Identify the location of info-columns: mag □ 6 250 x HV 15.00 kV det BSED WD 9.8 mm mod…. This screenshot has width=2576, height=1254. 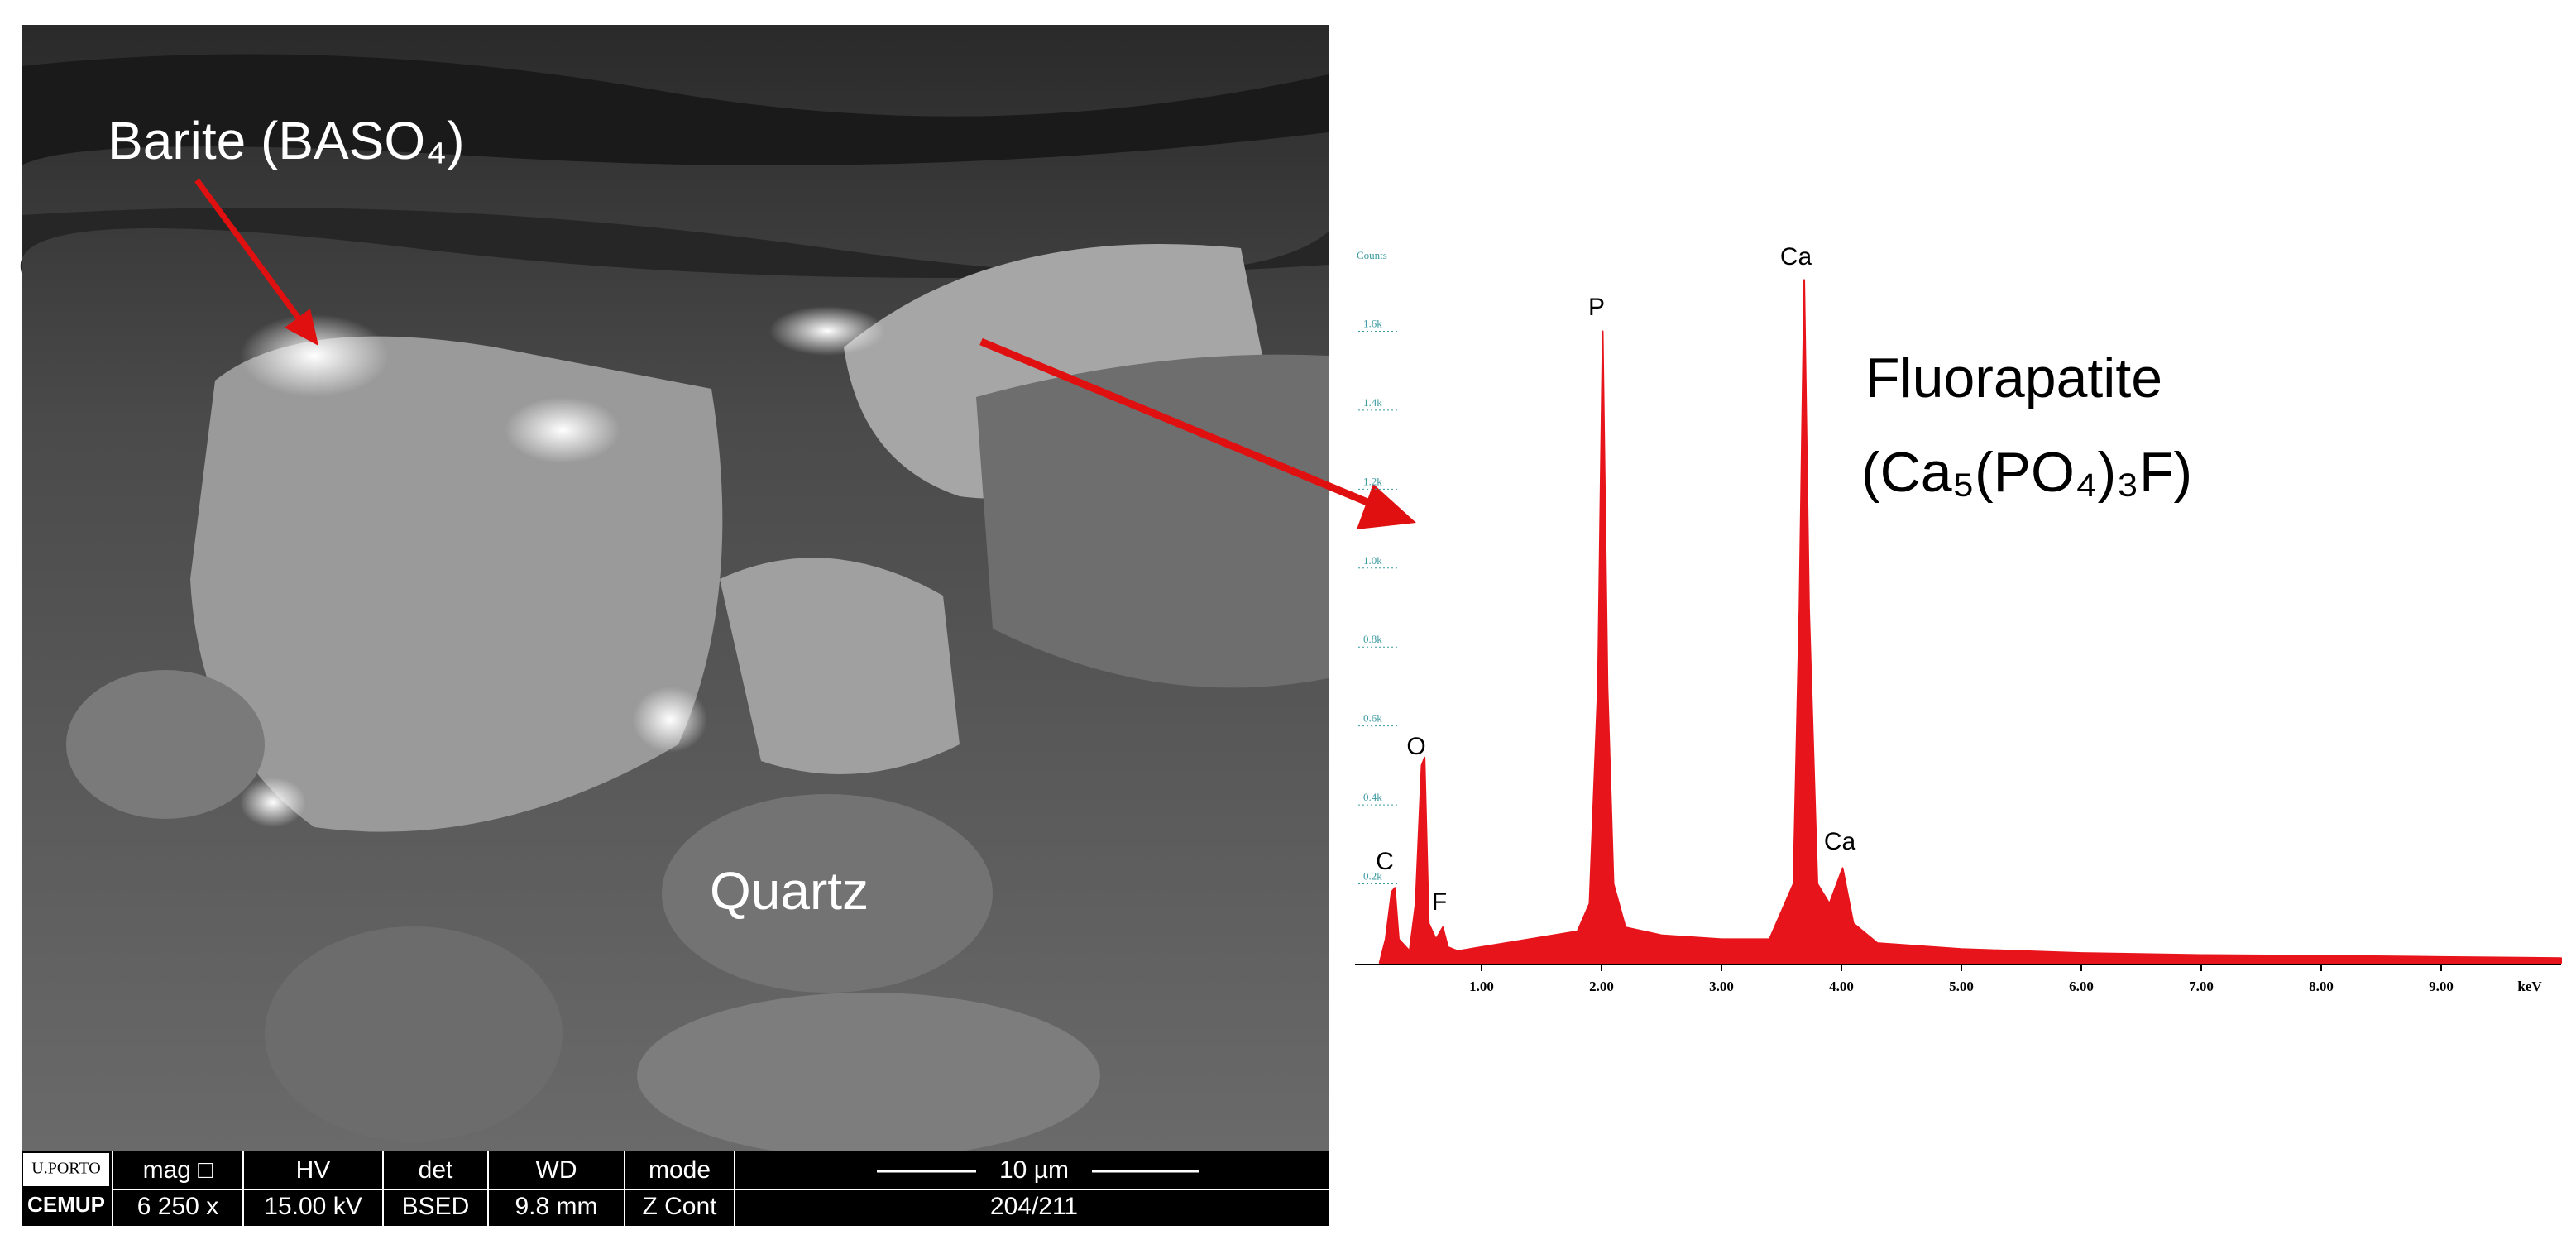
(720, 1188).